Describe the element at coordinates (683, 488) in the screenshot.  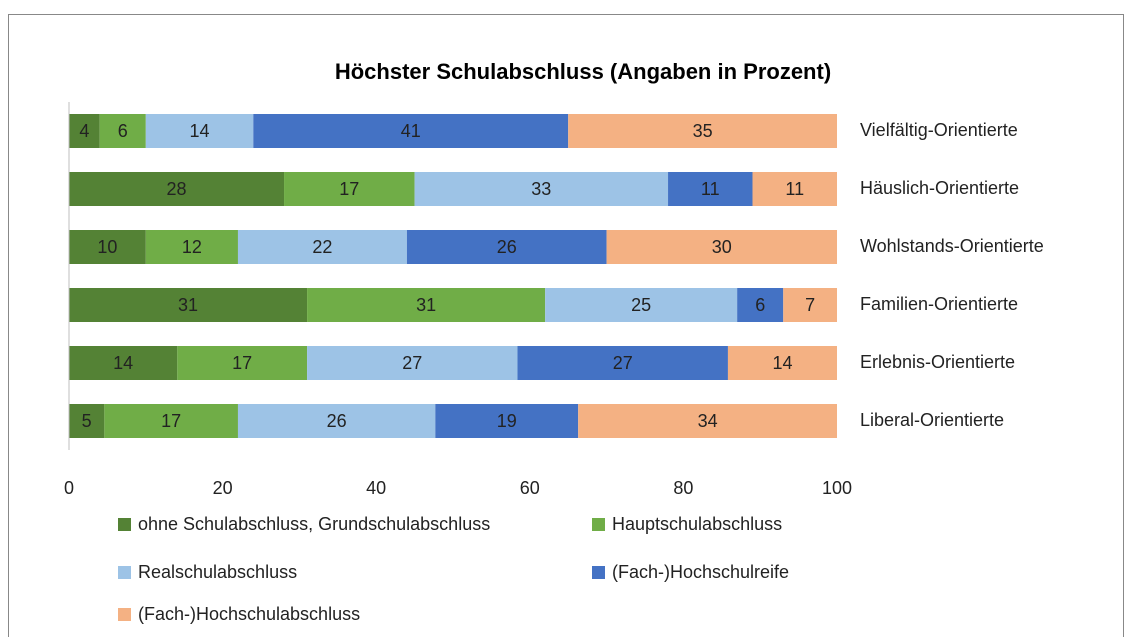
I see `x-tick-label: 80` at that location.